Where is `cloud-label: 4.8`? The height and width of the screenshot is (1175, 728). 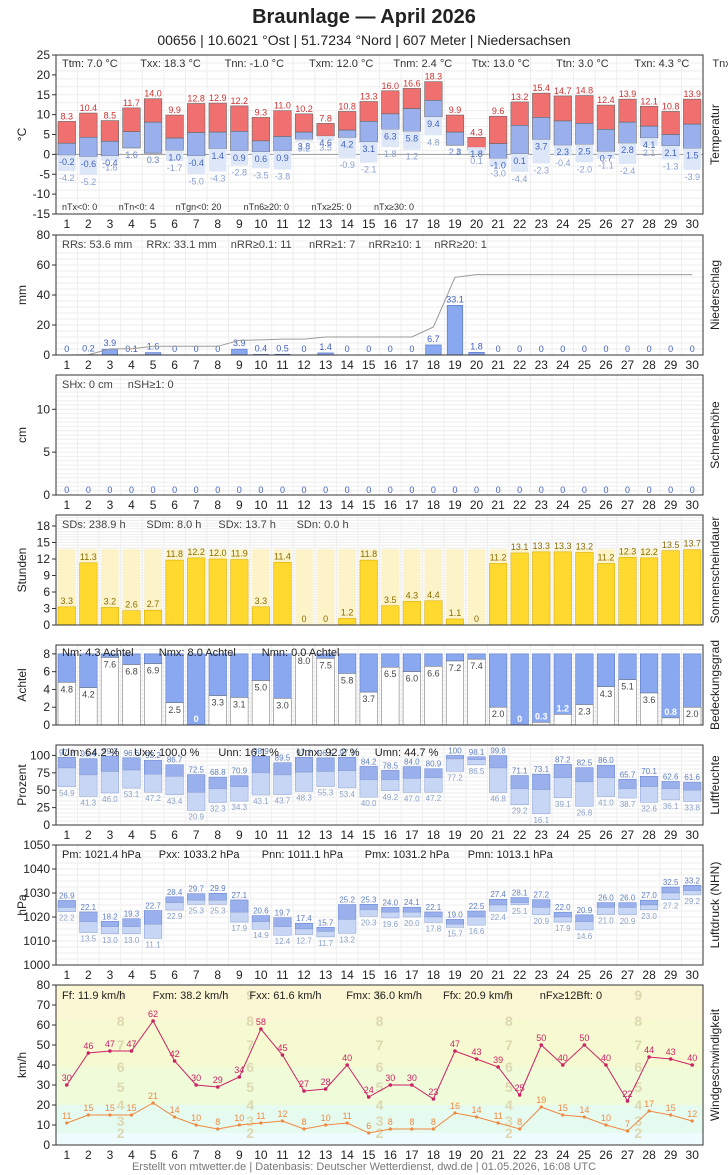 cloud-label: 4.8 is located at coordinates (67, 689).